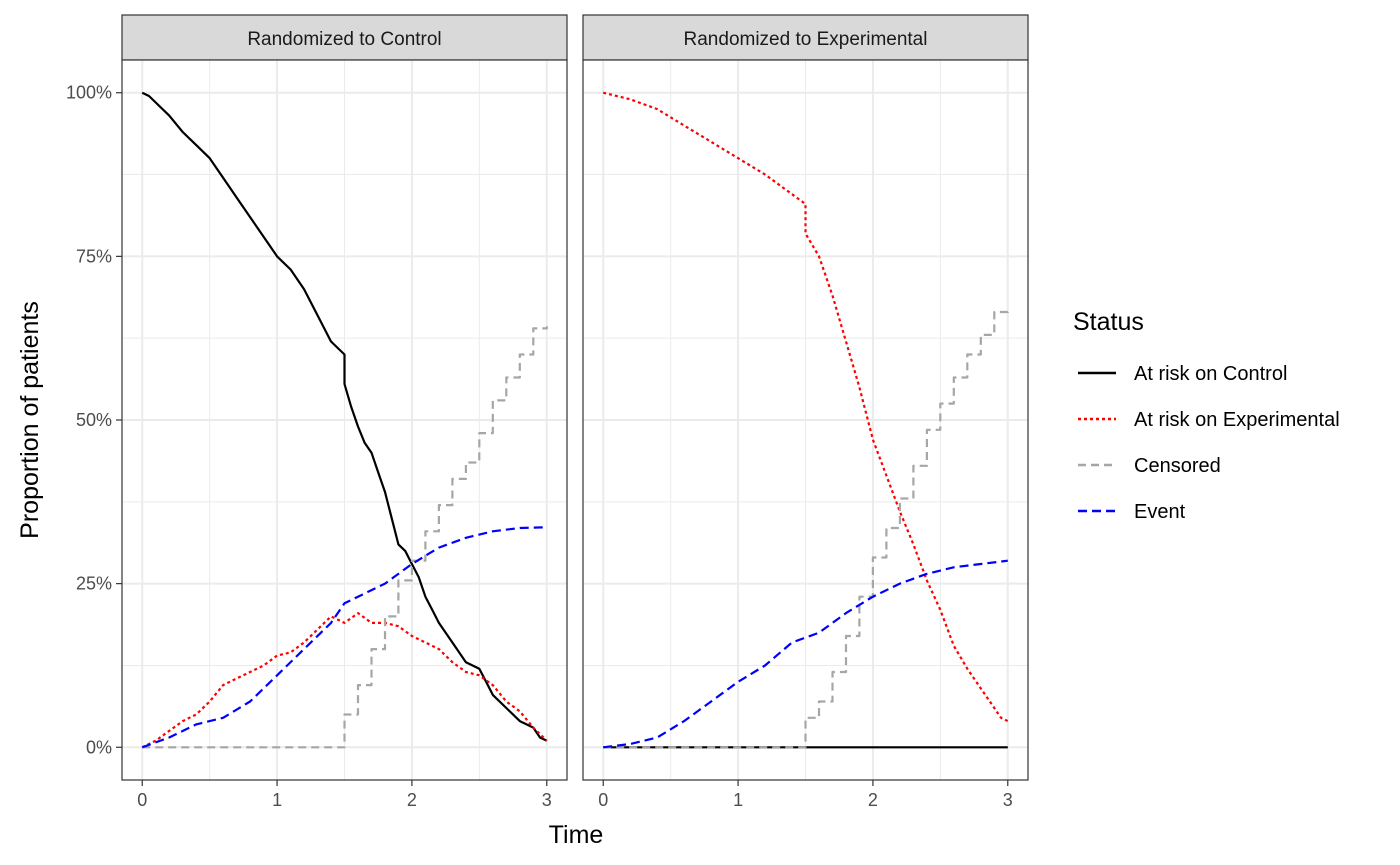 This screenshot has width=1400, height=865. What do you see at coordinates (94, 584) in the screenshot?
I see `y-tick-label: 25%` at bounding box center [94, 584].